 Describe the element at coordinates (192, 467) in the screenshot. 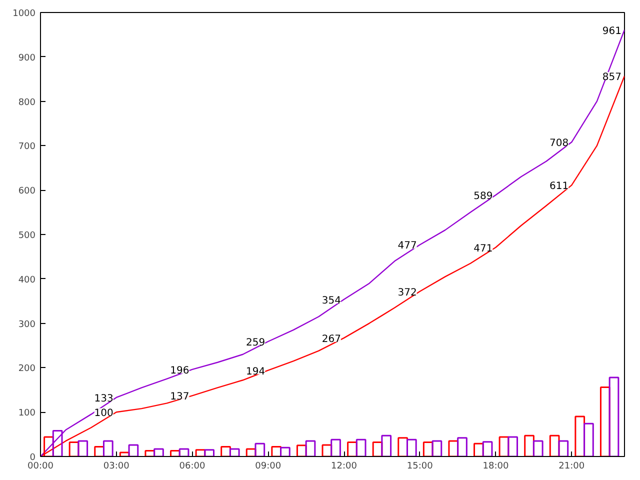

I see `x-tick-label: 06:00` at that location.